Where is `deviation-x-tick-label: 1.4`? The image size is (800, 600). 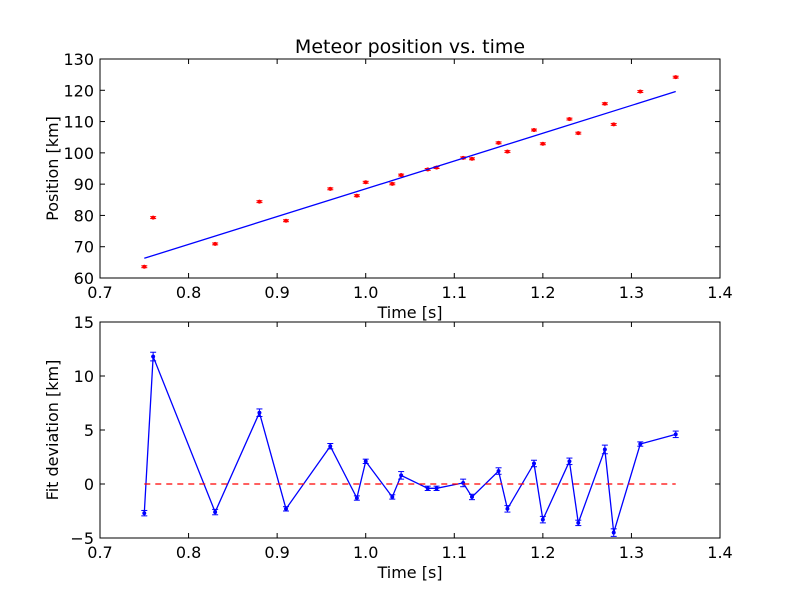 deviation-x-tick-label: 1.4 is located at coordinates (719, 552).